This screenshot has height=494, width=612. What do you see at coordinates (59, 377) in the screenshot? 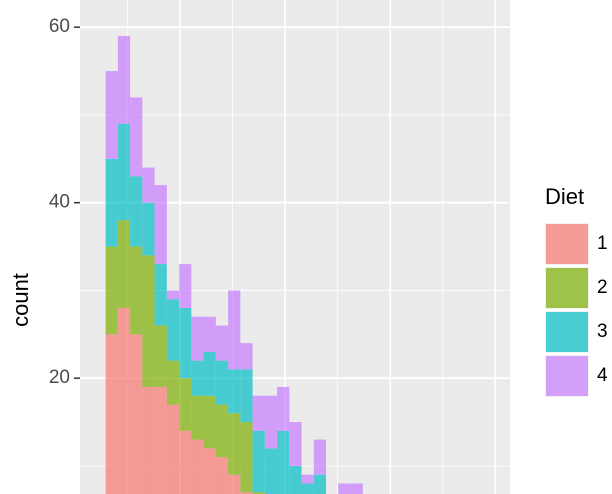
I see `y-tick-label: 20` at bounding box center [59, 377].